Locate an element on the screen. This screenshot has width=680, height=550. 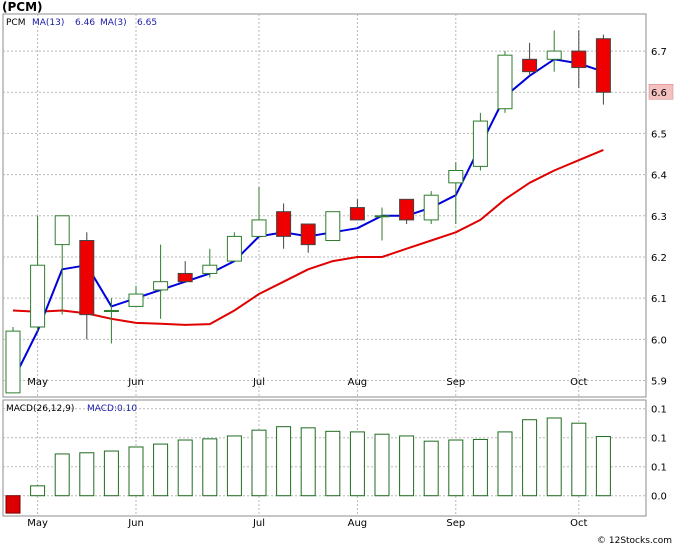
last-price-badge is located at coordinates (661, 91).